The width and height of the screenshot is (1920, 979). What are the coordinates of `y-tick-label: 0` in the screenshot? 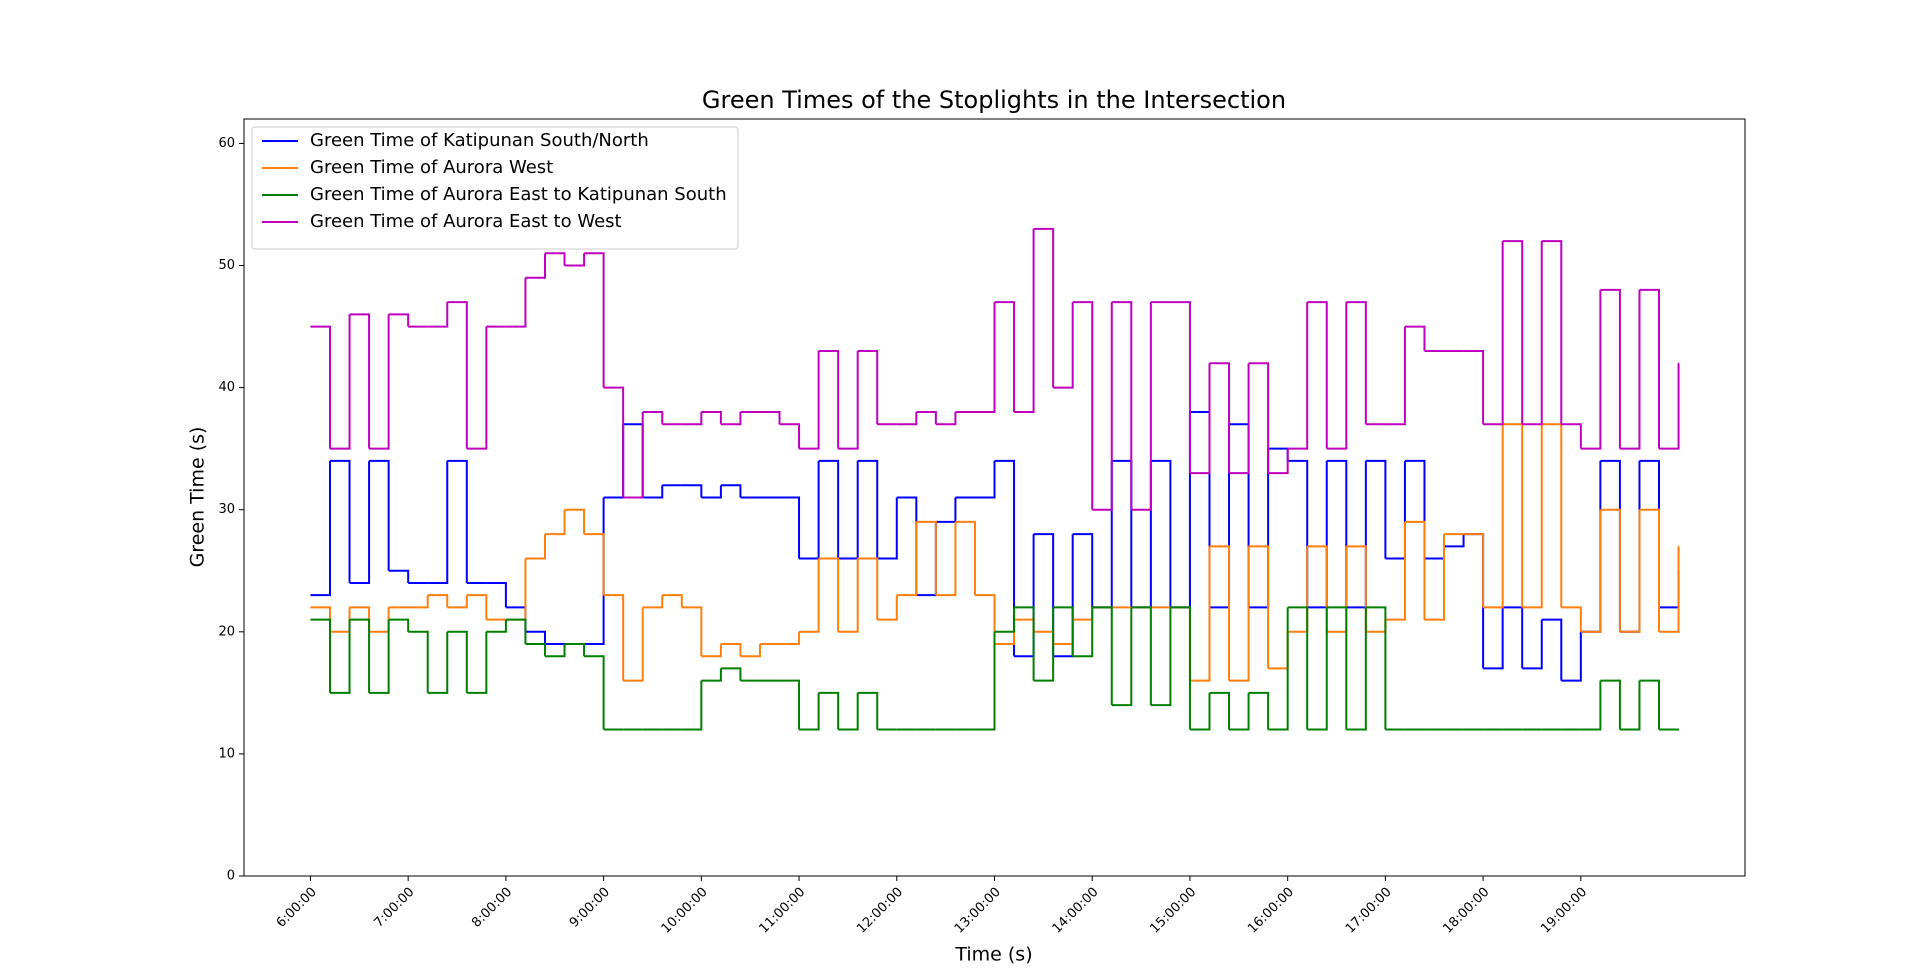 It's located at (231, 876).